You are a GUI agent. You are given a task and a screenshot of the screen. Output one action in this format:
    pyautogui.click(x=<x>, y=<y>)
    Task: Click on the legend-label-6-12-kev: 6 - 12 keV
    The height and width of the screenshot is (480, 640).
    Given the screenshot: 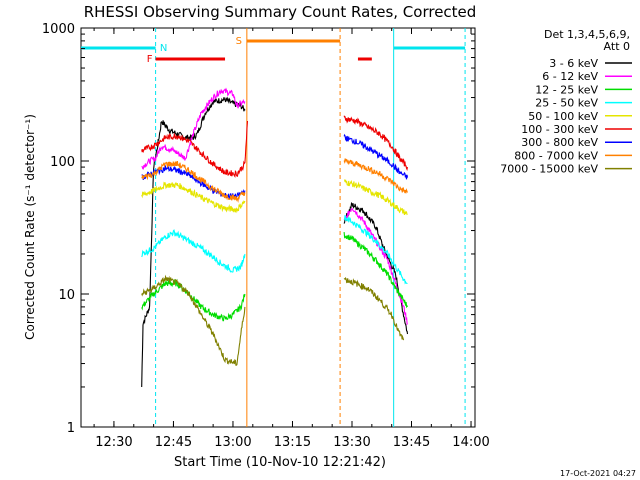 What is the action you would take?
    pyautogui.click(x=570, y=76)
    